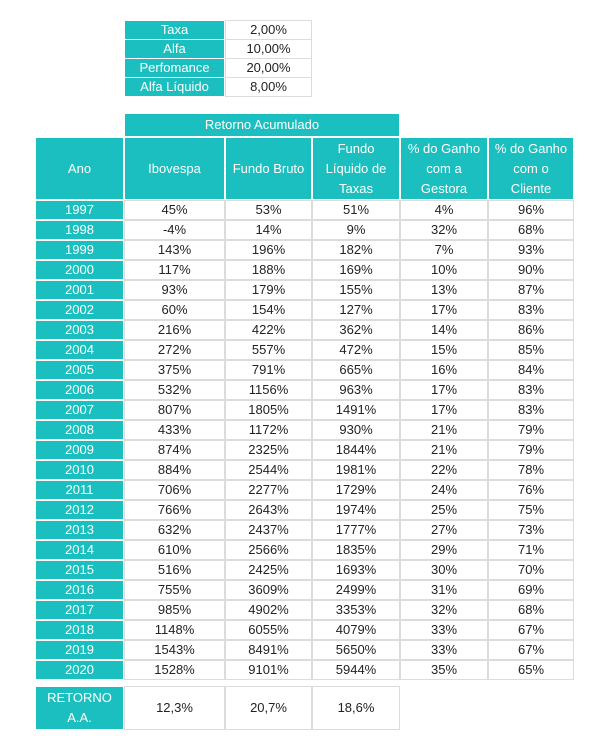 The height and width of the screenshot is (736, 594). I want to click on cell-text: 45%, so click(174, 209).